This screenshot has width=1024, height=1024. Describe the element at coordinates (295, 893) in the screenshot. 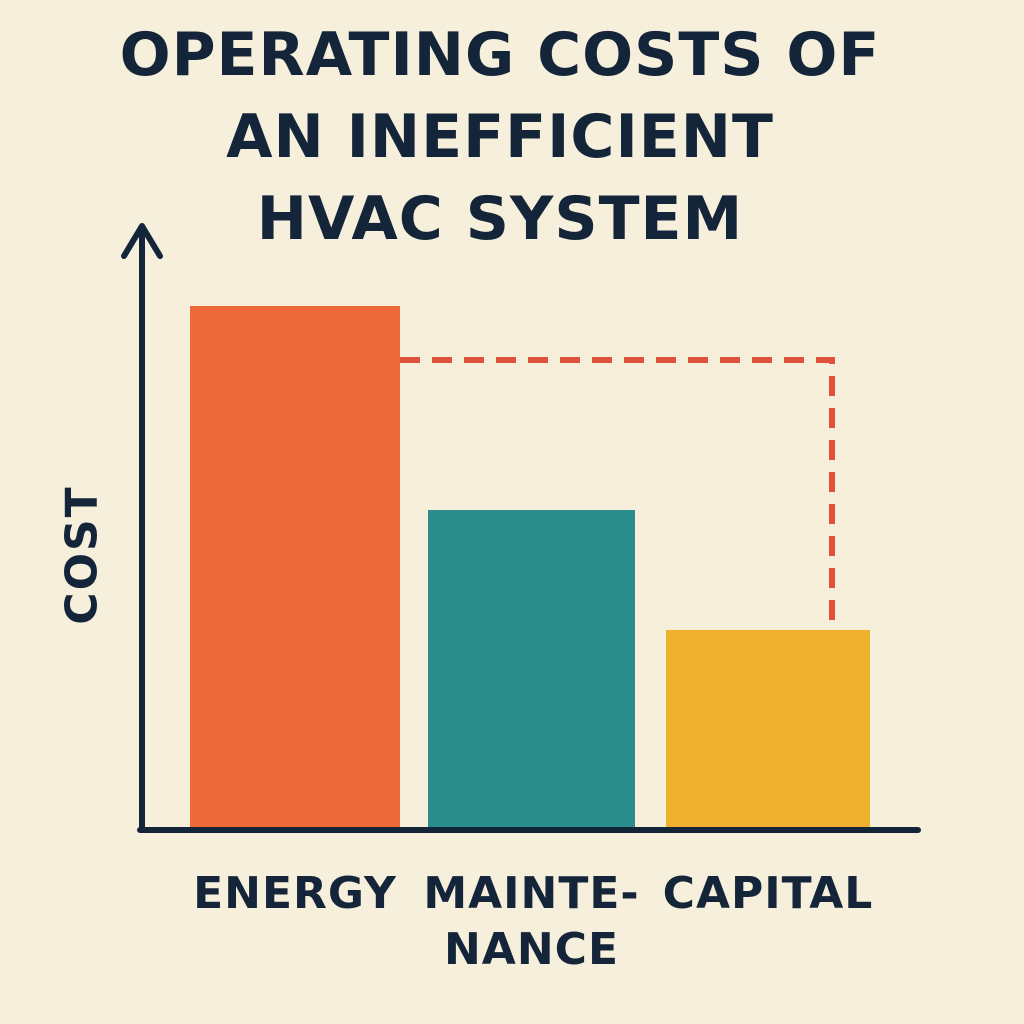

I see `x-tick-label: ENERGY` at that location.